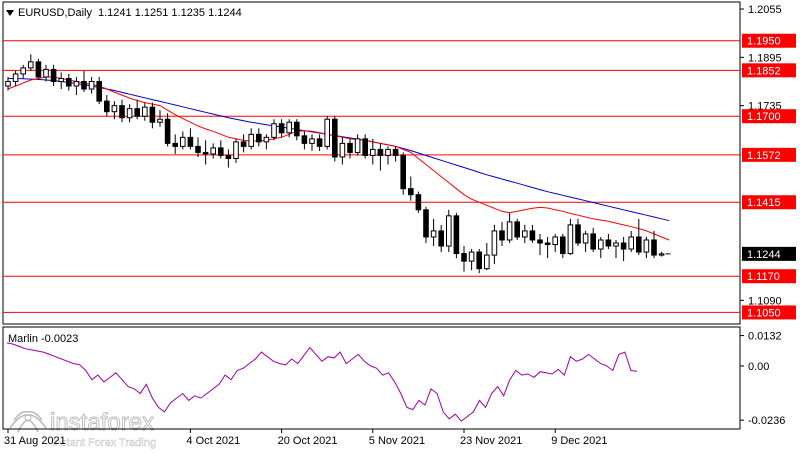 The height and width of the screenshot is (453, 800). What do you see at coordinates (170, 13) in the screenshot?
I see `ohlc-label: 1.1241 1.1251 1.1235 1.1244` at bounding box center [170, 13].